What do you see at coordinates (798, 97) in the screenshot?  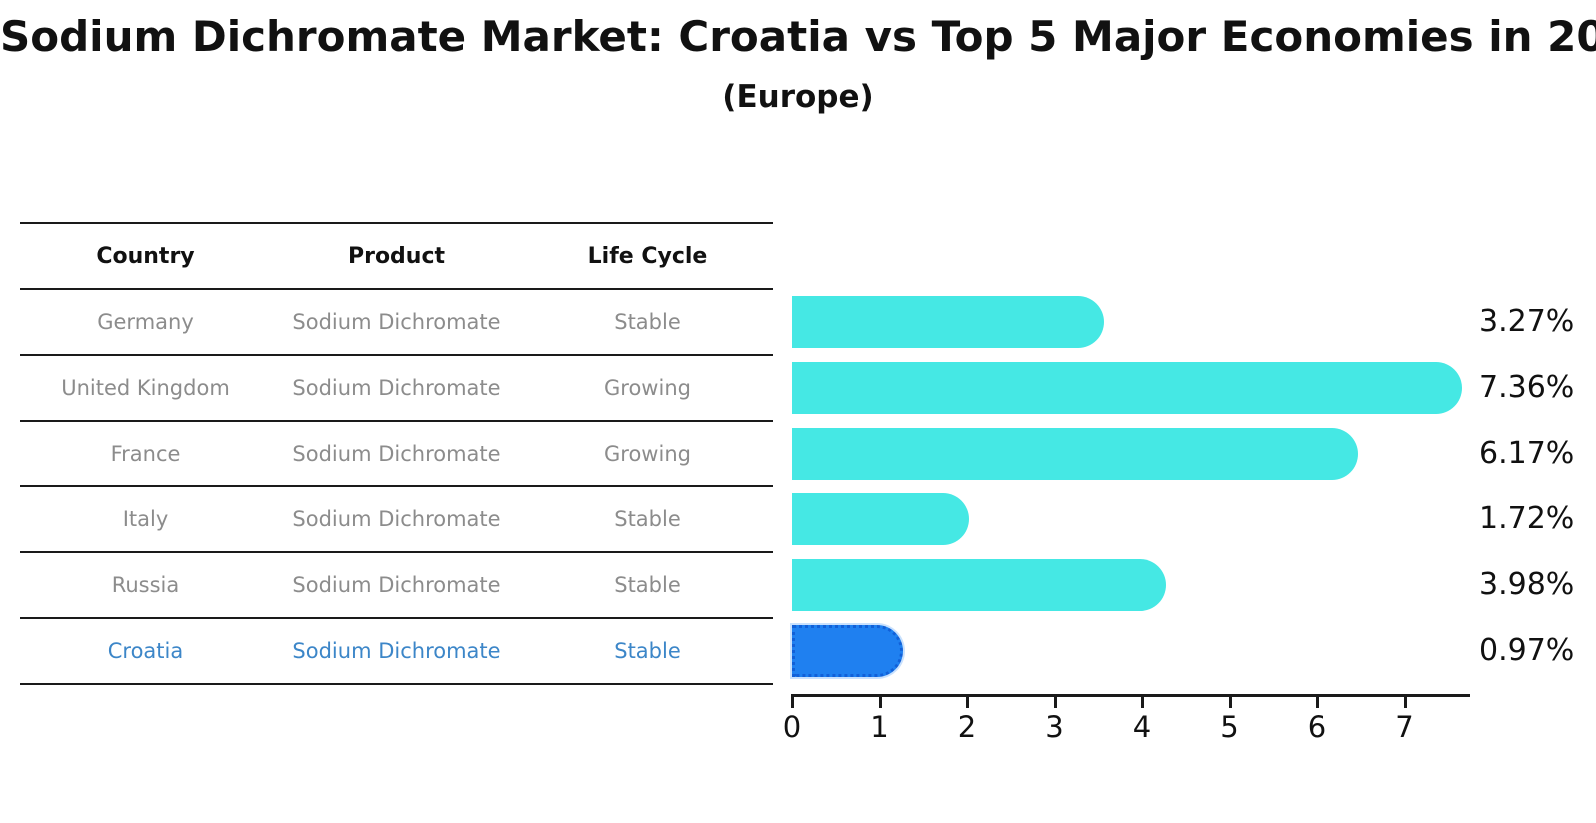 I see `chart-subtitle: (Europe)` at bounding box center [798, 97].